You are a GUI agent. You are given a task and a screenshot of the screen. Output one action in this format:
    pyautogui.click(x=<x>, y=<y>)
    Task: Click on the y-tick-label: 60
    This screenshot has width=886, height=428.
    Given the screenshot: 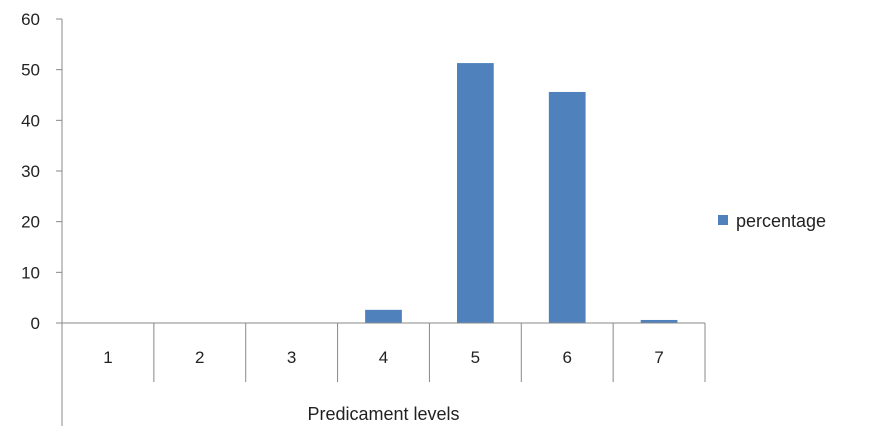 What is the action you would take?
    pyautogui.click(x=30, y=19)
    